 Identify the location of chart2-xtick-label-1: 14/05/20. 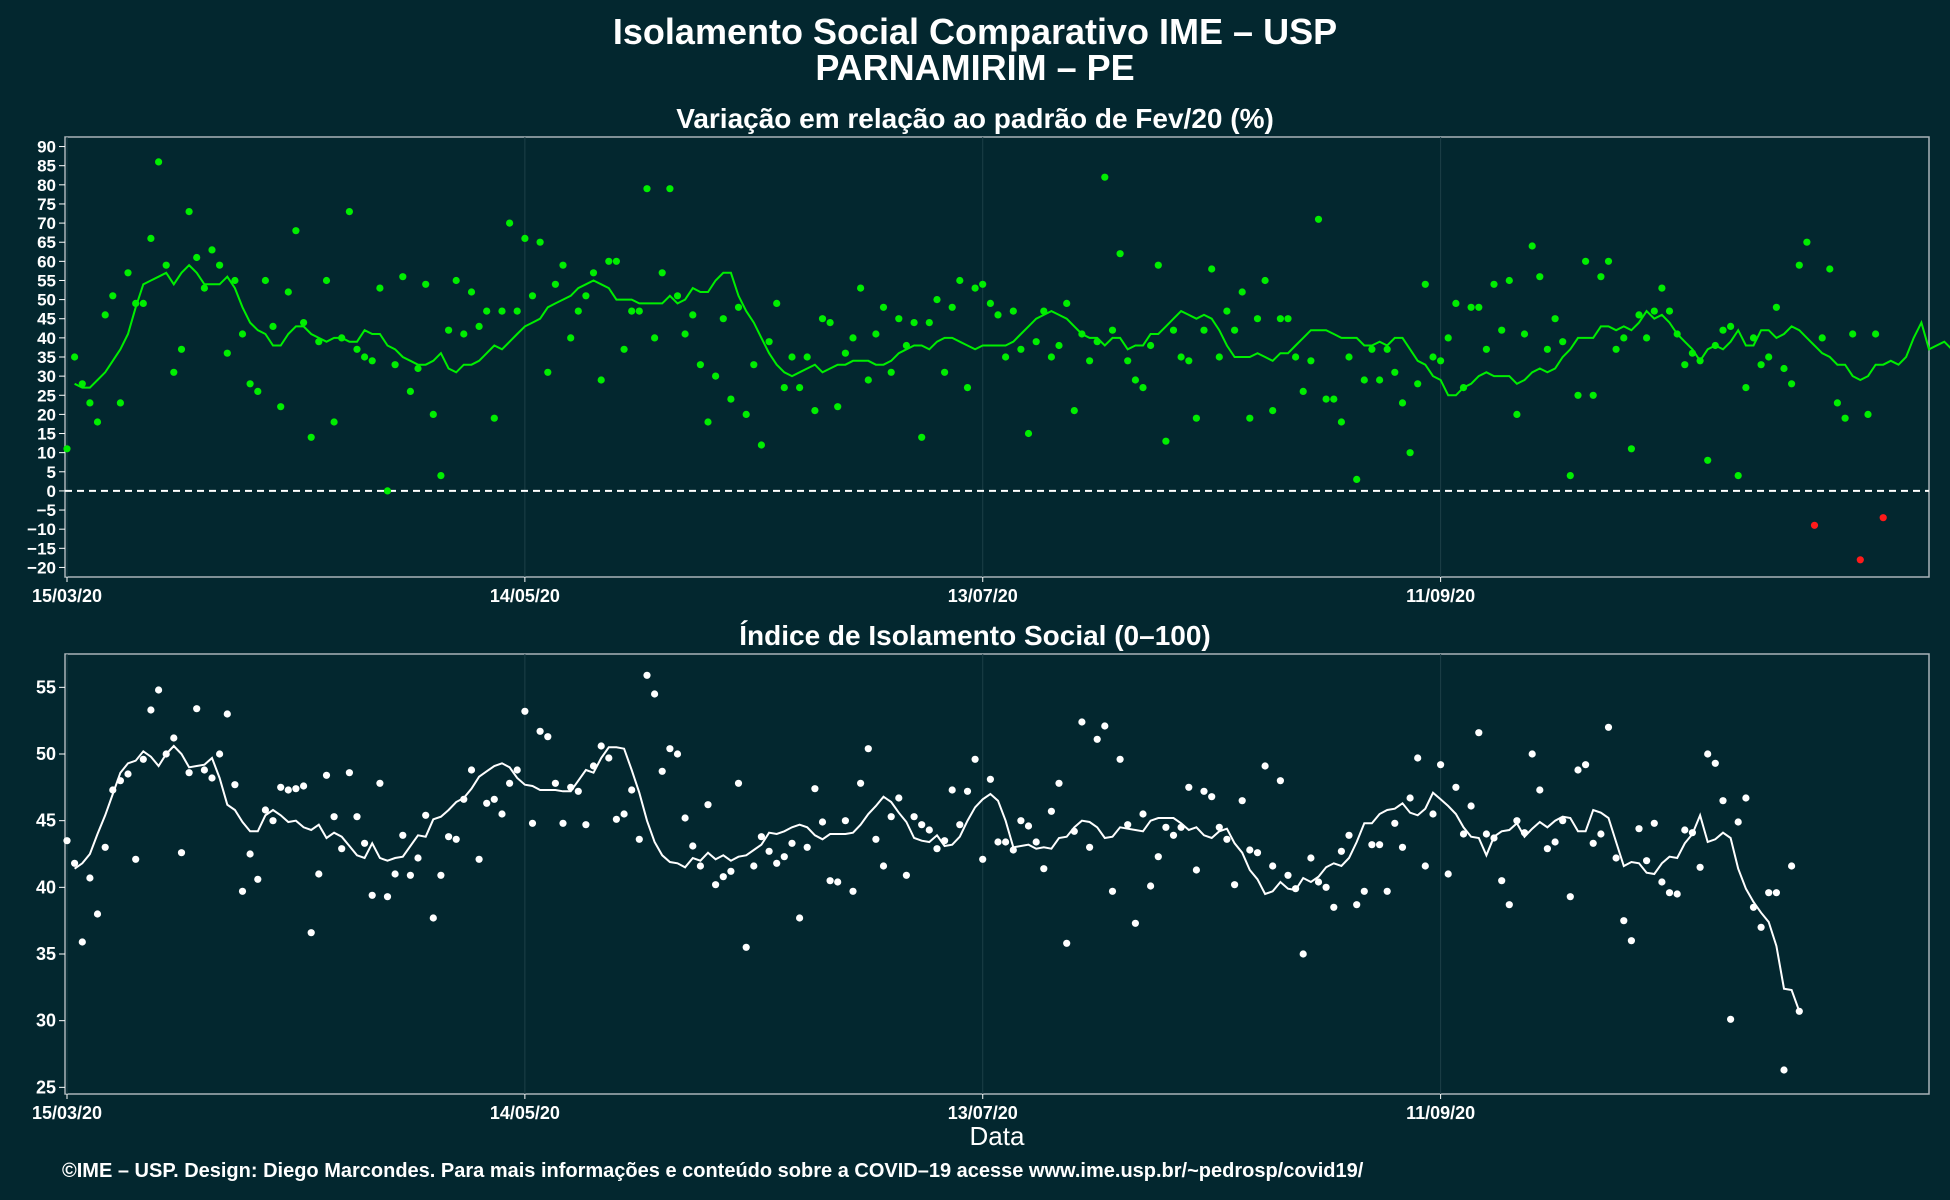
(525, 1113).